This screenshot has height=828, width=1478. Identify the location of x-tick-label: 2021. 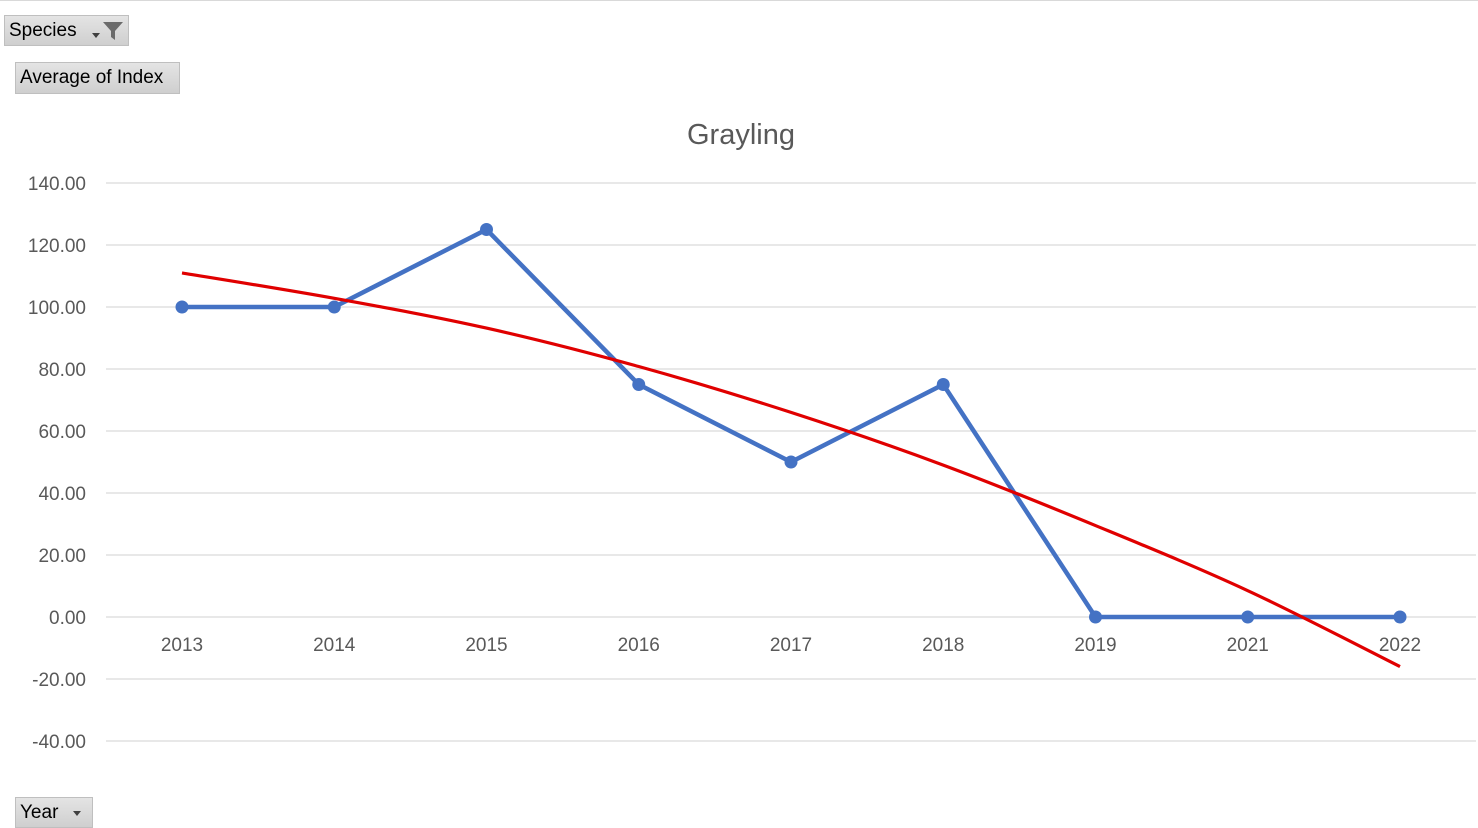
(1248, 645).